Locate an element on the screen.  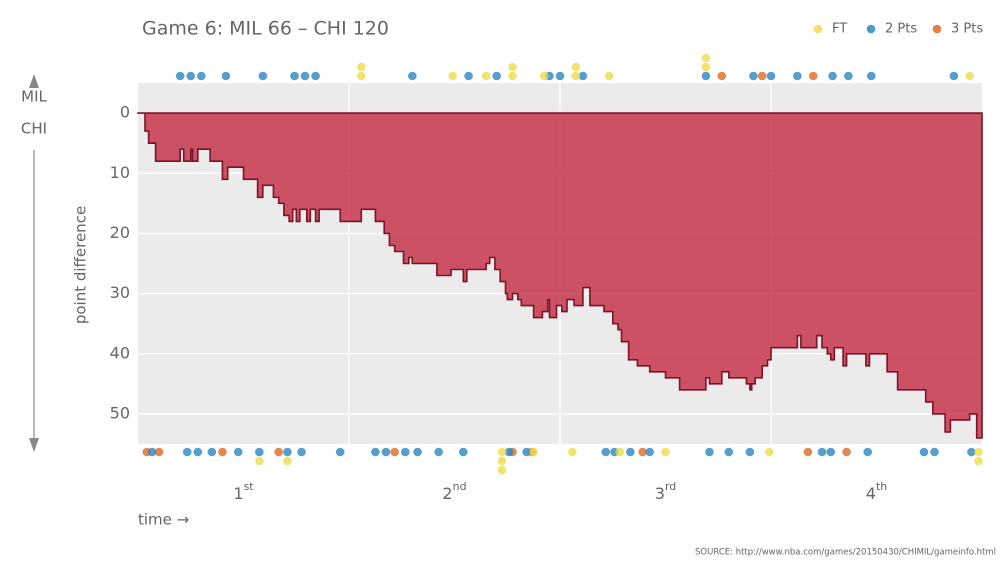
y-tick-label: 40 is located at coordinates (120, 352).